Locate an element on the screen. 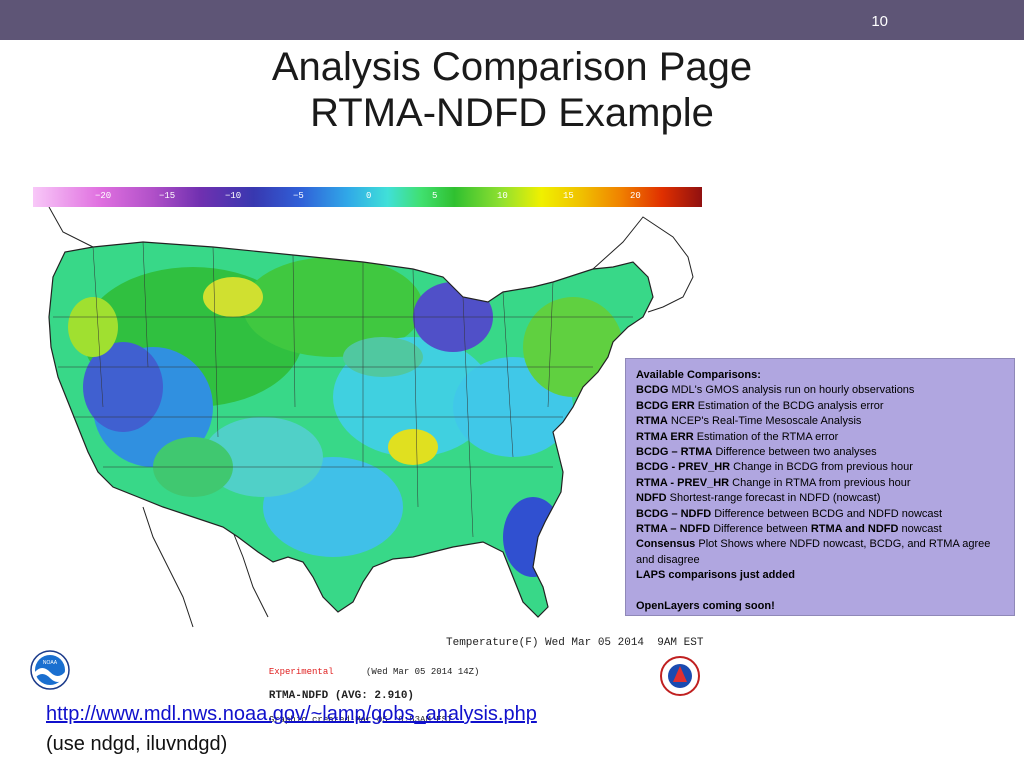 This screenshot has width=1024, height=768. colorbar-tick: 10 is located at coordinates (502, 196).